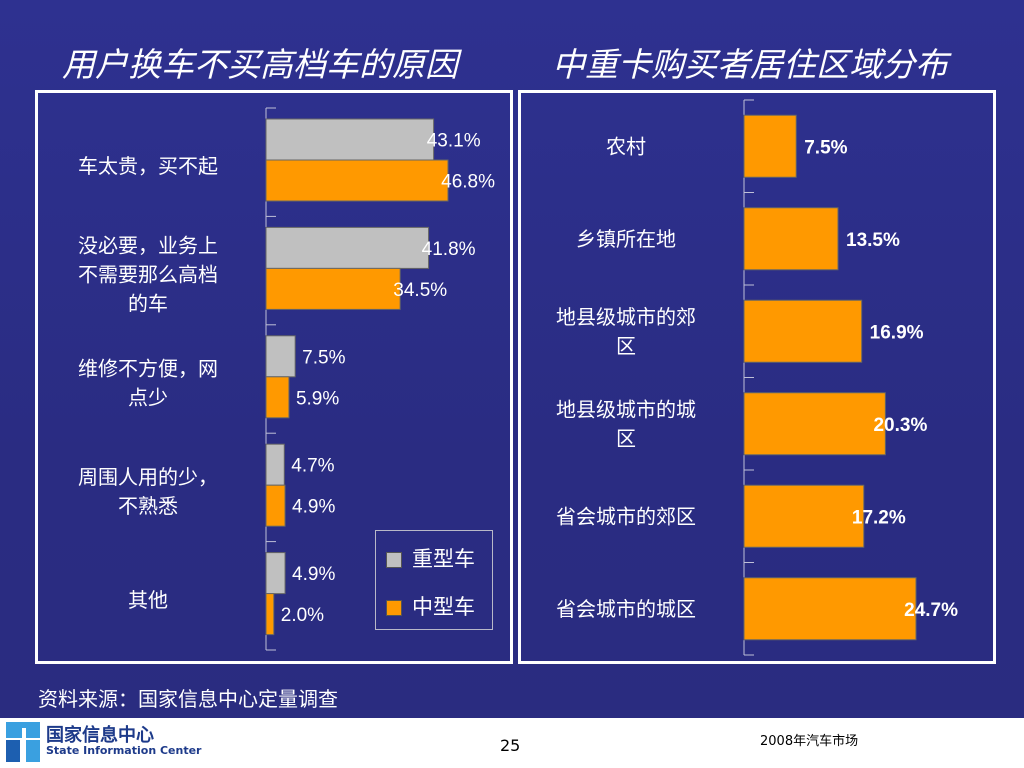 The image size is (1024, 768). Describe the element at coordinates (750, 64) in the screenshot. I see `right-chart-title: 中重卡购买者居住区域分布` at that location.